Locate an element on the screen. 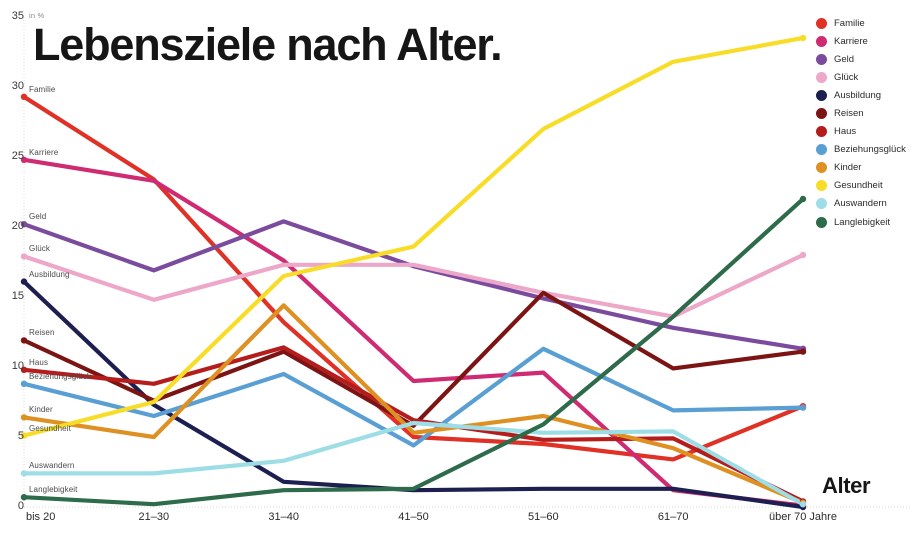 Image resolution: width=915 pixels, height=533 pixels. legend-item-langlebigkeit: Langlebigkeit is located at coordinates (865, 222).